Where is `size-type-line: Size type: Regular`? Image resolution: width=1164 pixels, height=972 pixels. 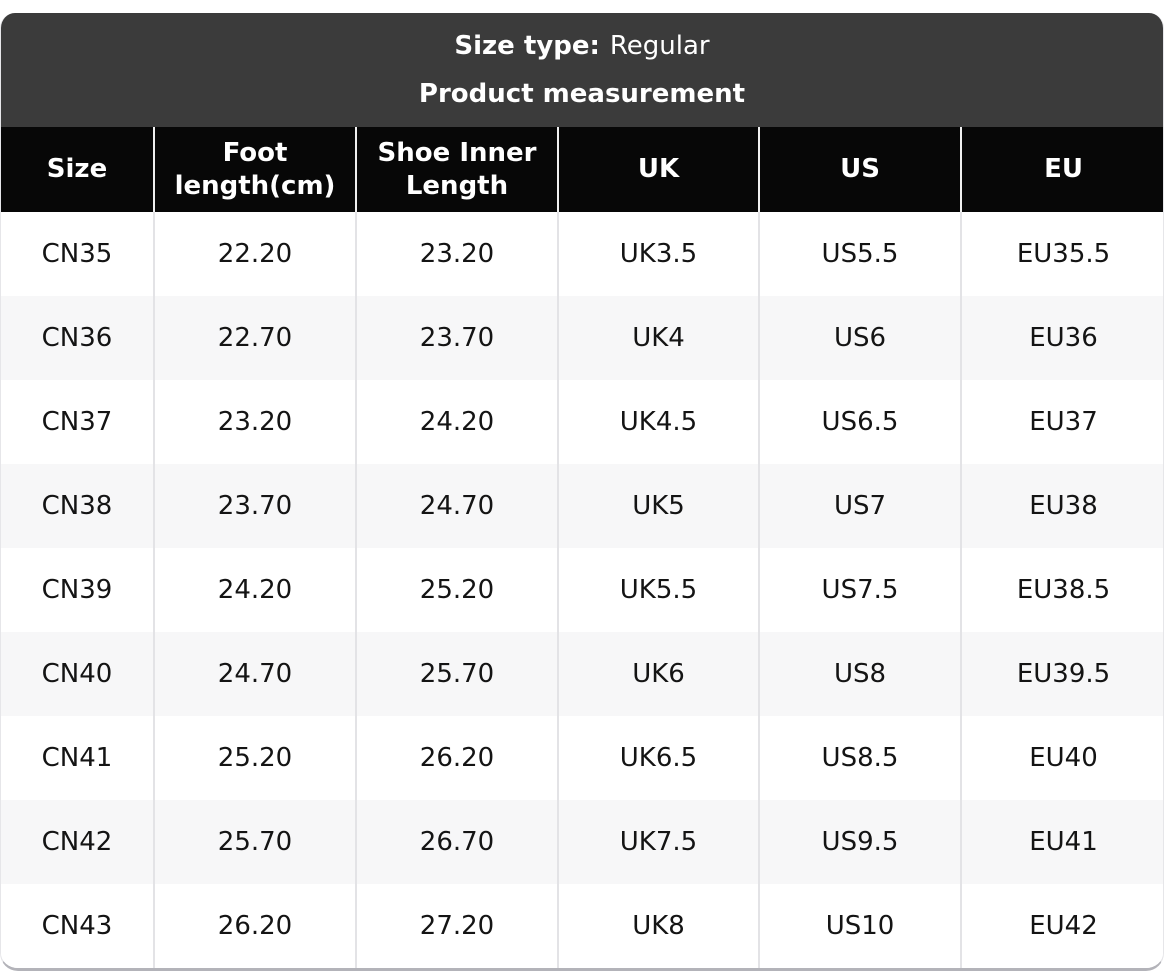 size-type-line: Size type: Regular is located at coordinates (581, 46).